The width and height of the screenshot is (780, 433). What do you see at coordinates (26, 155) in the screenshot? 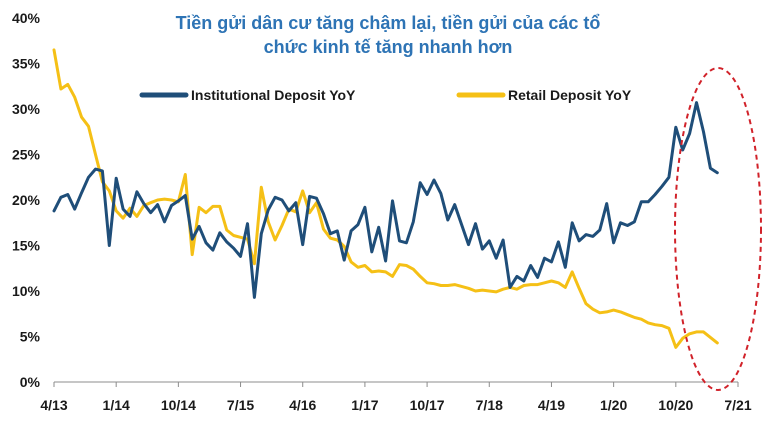
I see `y-tick-label: 25%` at bounding box center [26, 155].